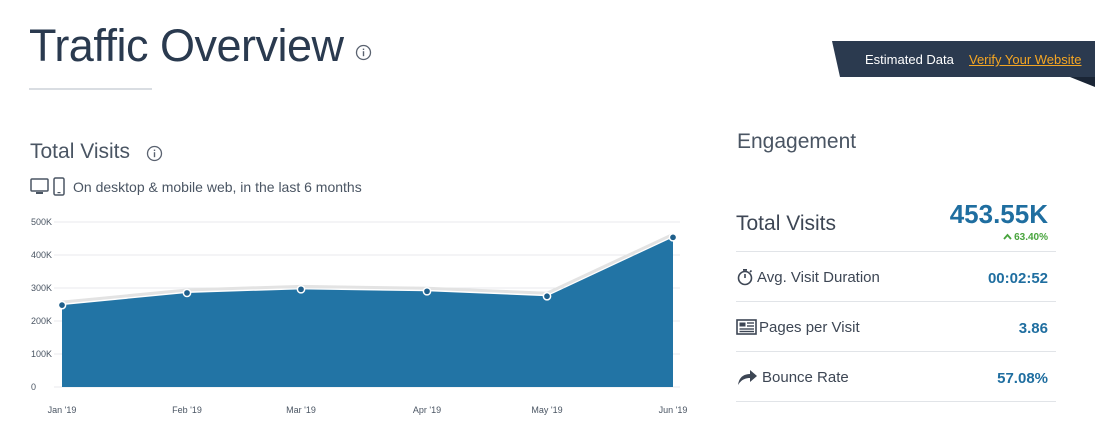 This screenshot has height=444, width=1095. I want to click on pages-icon, so click(746, 327).